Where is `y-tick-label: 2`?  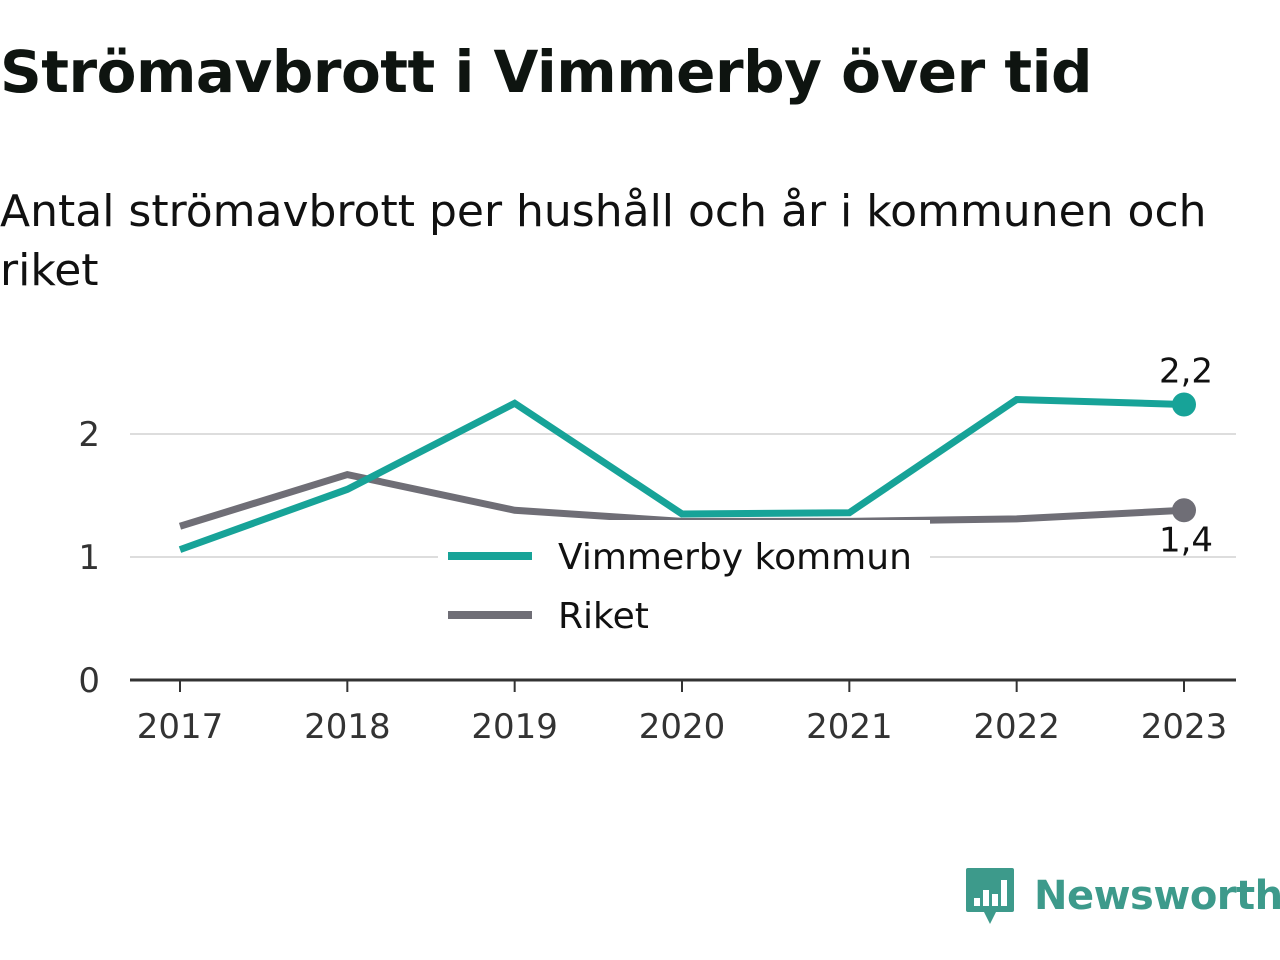 y-tick-label: 2 is located at coordinates (89, 435).